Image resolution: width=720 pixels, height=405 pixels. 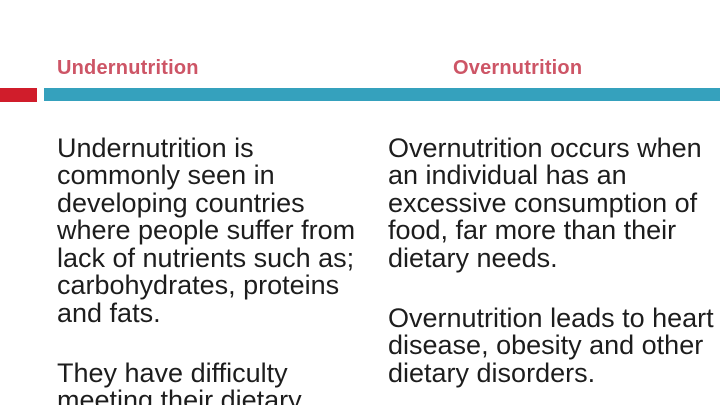 I want to click on right-column-header: Overnutrition, so click(x=518, y=68).